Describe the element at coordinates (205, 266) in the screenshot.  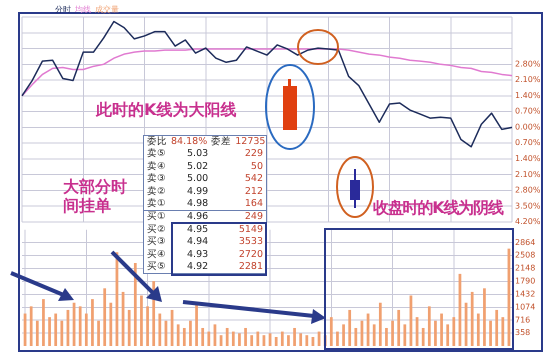
I see `text: 买⑤ 4.92 2281` at that location.